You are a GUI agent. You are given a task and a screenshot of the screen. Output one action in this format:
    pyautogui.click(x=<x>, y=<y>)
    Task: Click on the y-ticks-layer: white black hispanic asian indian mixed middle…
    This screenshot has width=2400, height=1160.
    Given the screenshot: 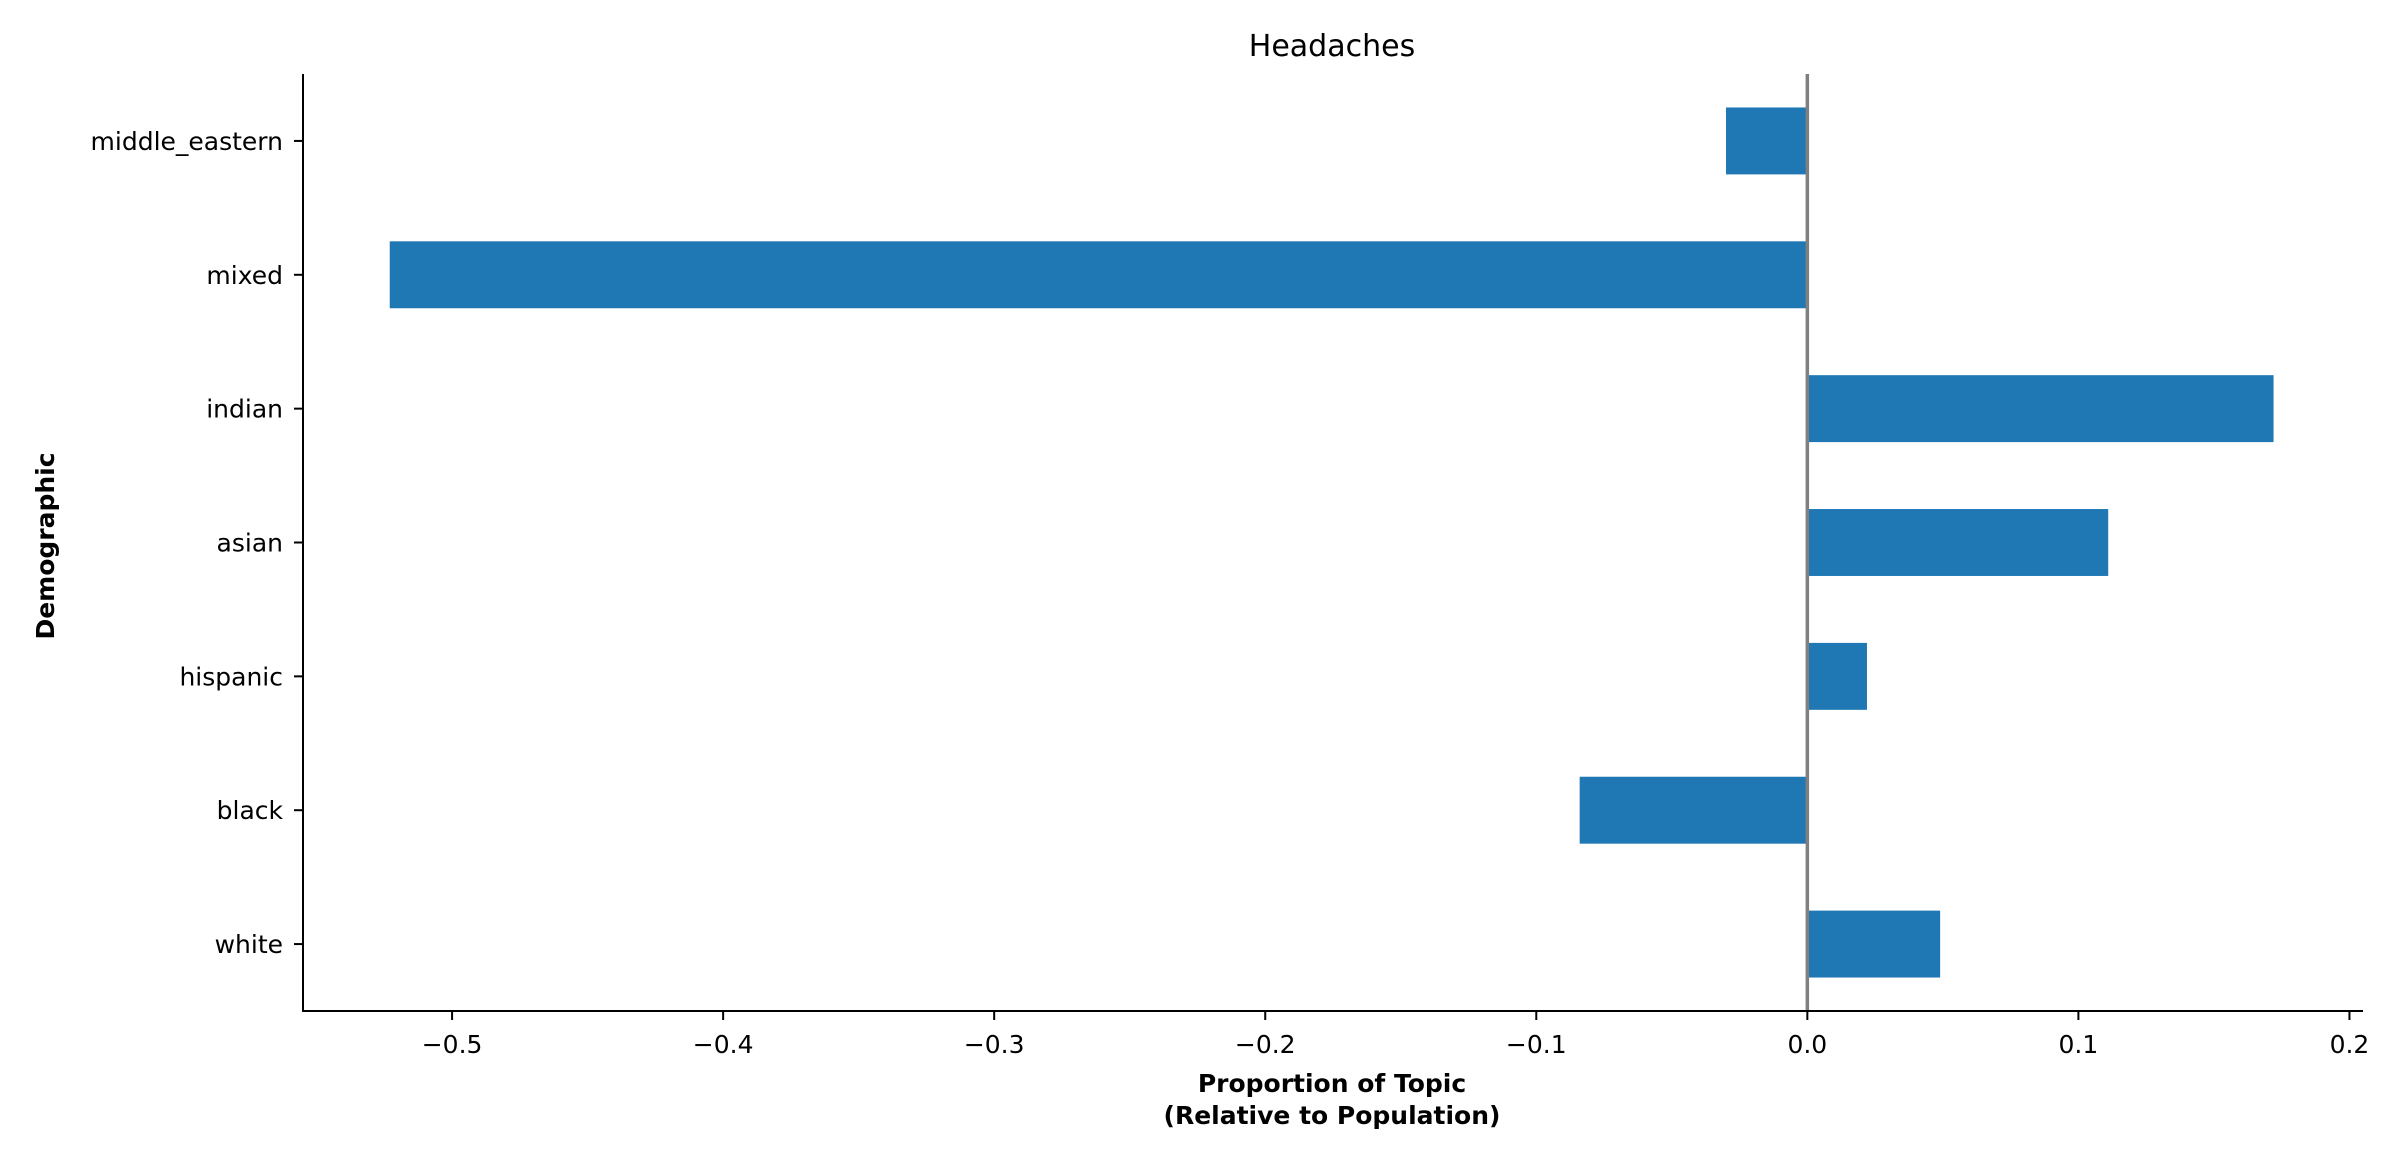 What is the action you would take?
    pyautogui.click(x=197, y=543)
    